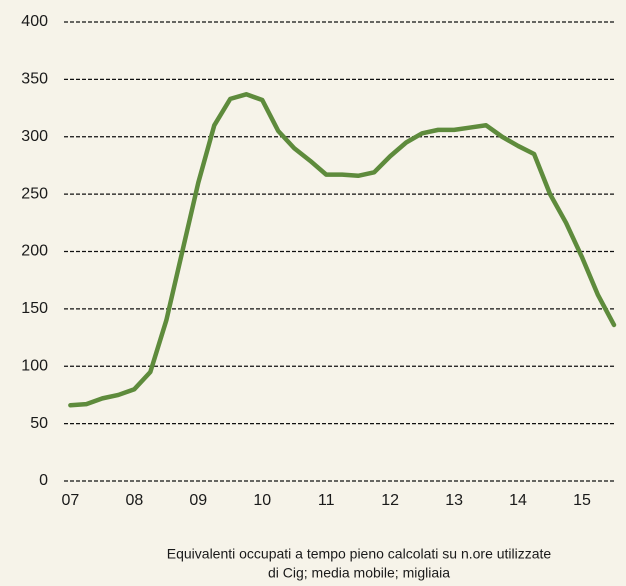 The height and width of the screenshot is (586, 626). What do you see at coordinates (34, 136) in the screenshot?
I see `y-tick-label: 300` at bounding box center [34, 136].